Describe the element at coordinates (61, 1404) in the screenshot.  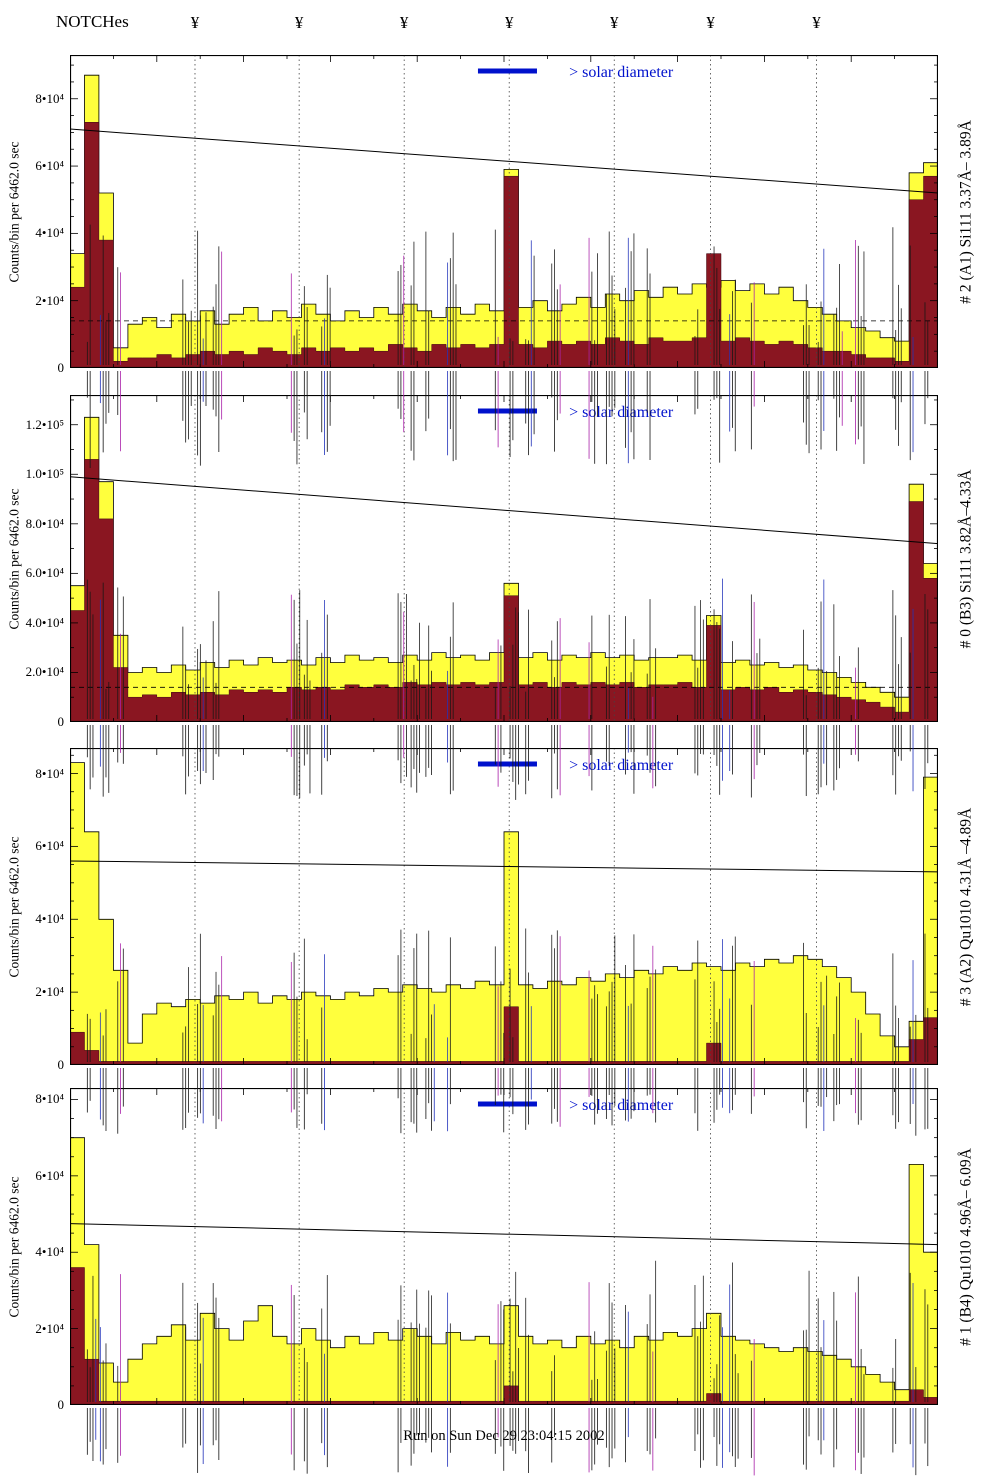
I see `panel-4-ytick-label: 0` at that location.